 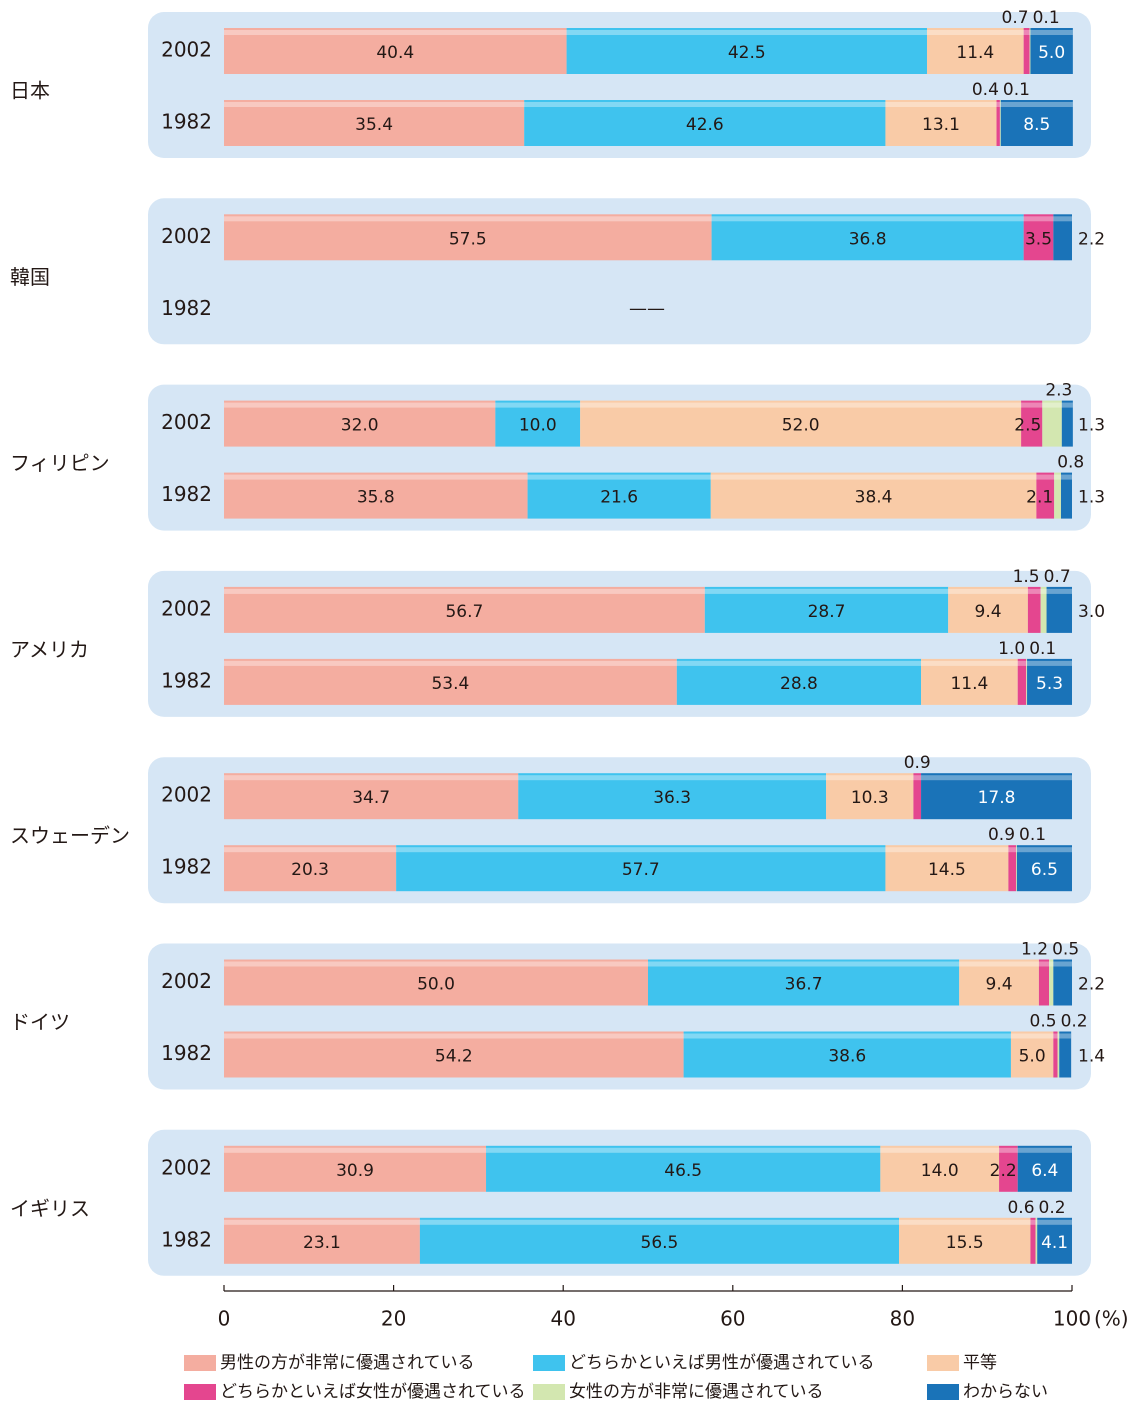 I want to click on value-label: 10.3, so click(x=870, y=798).